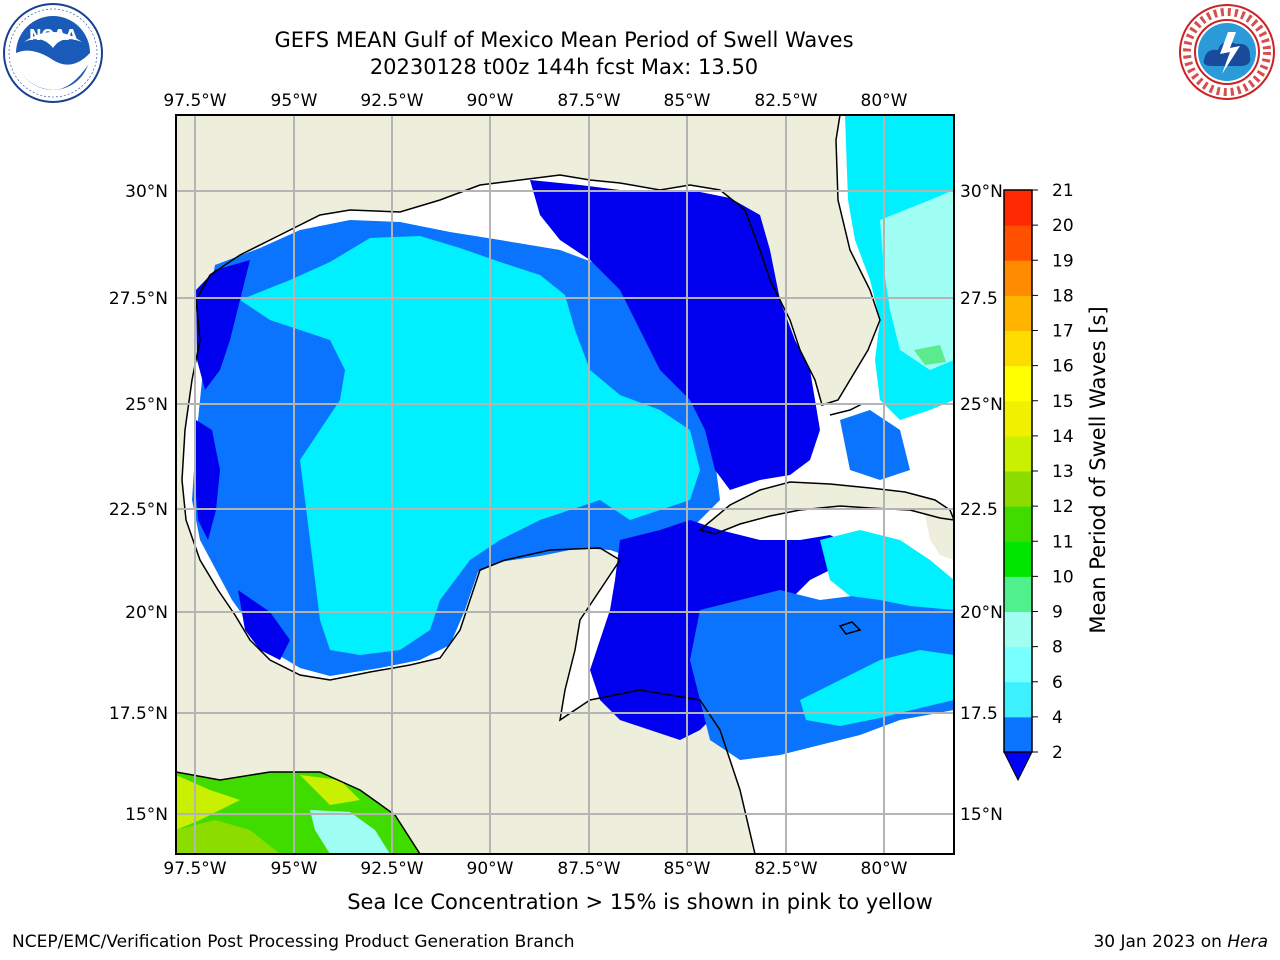 The width and height of the screenshot is (1280, 960). I want to click on colorbar-tick-label: 10, so click(1063, 577).